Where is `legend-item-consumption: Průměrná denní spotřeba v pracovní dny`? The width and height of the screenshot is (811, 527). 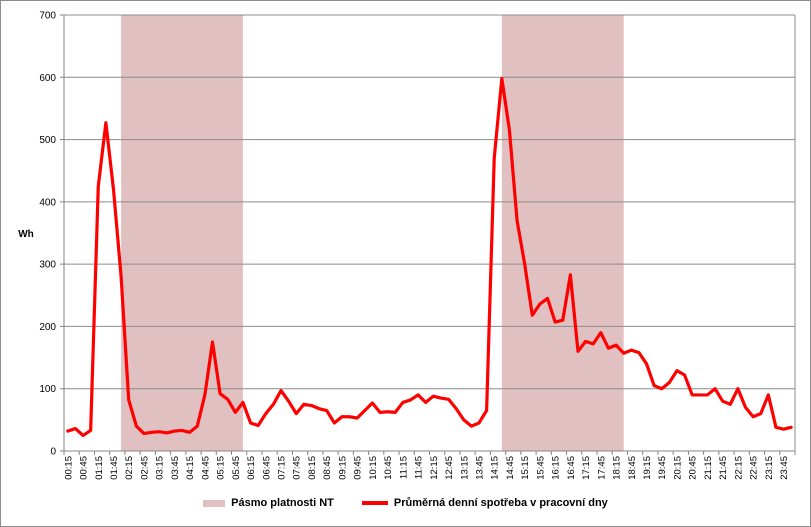
legend-item-consumption: Průměrná denní spotřeba v pracovní dny is located at coordinates (484, 503).